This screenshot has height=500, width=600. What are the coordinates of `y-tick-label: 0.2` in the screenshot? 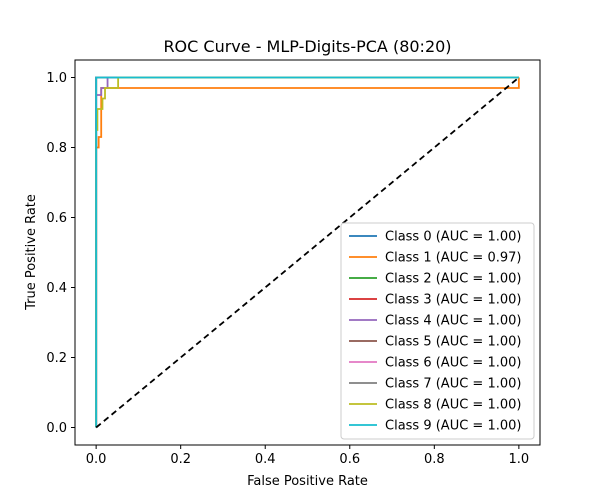 It's located at (56, 358).